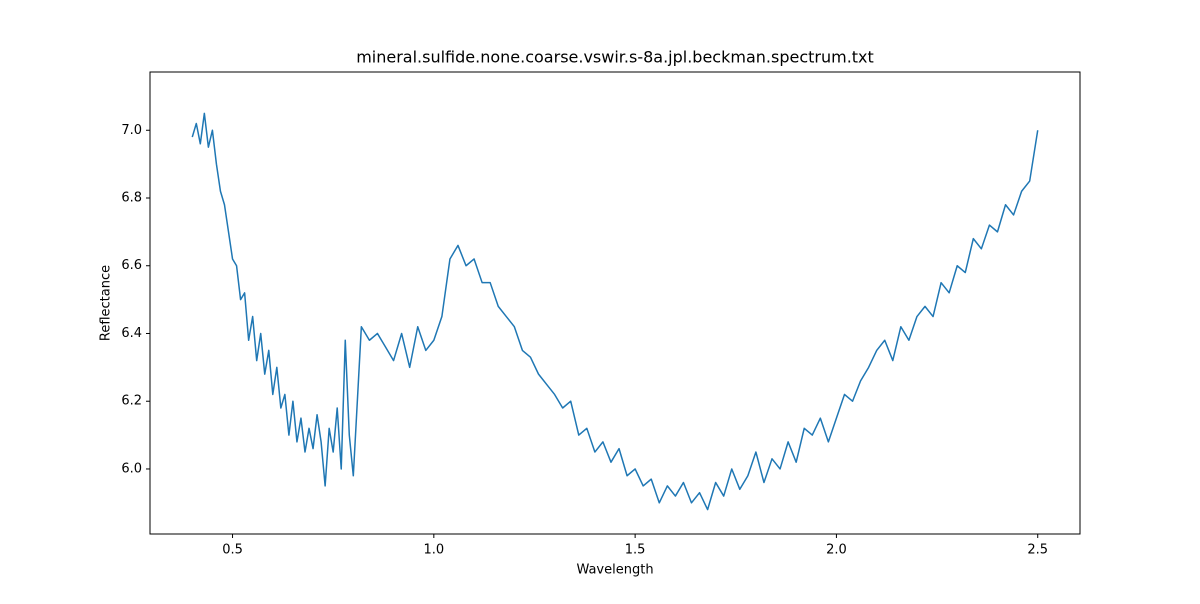 The height and width of the screenshot is (604, 1200). Describe the element at coordinates (131, 333) in the screenshot. I see `y-tick-label: 6.4` at that location.